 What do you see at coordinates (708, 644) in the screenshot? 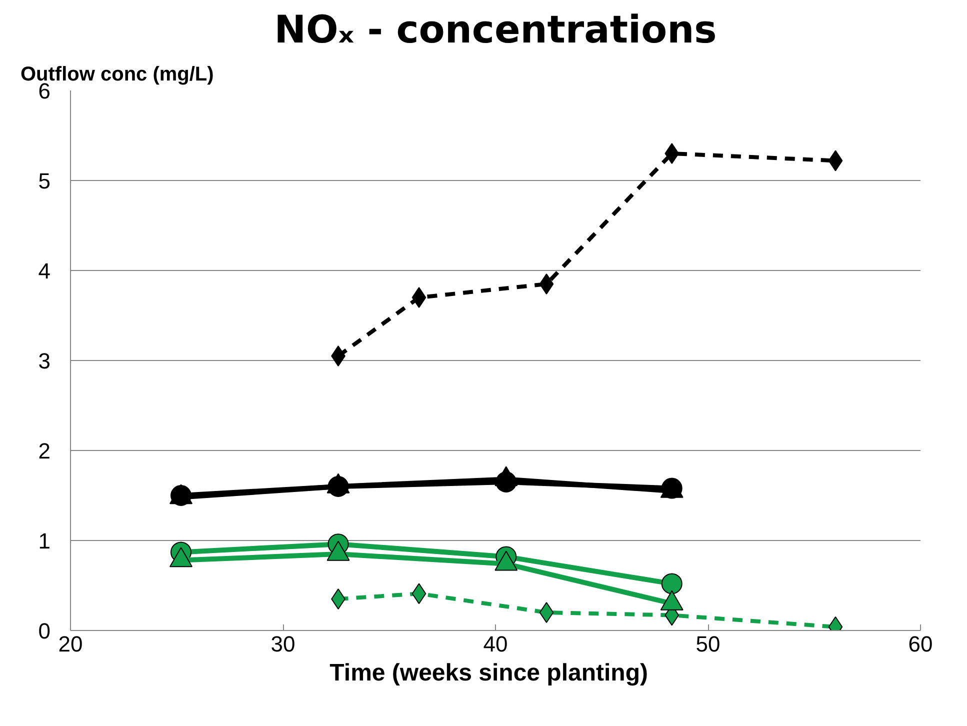
I see `x-tick-label: 50` at bounding box center [708, 644].